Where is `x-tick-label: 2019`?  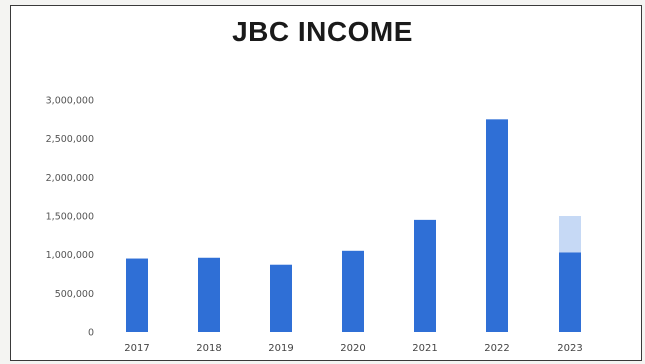
x-tick-label: 2019 is located at coordinates (280, 348).